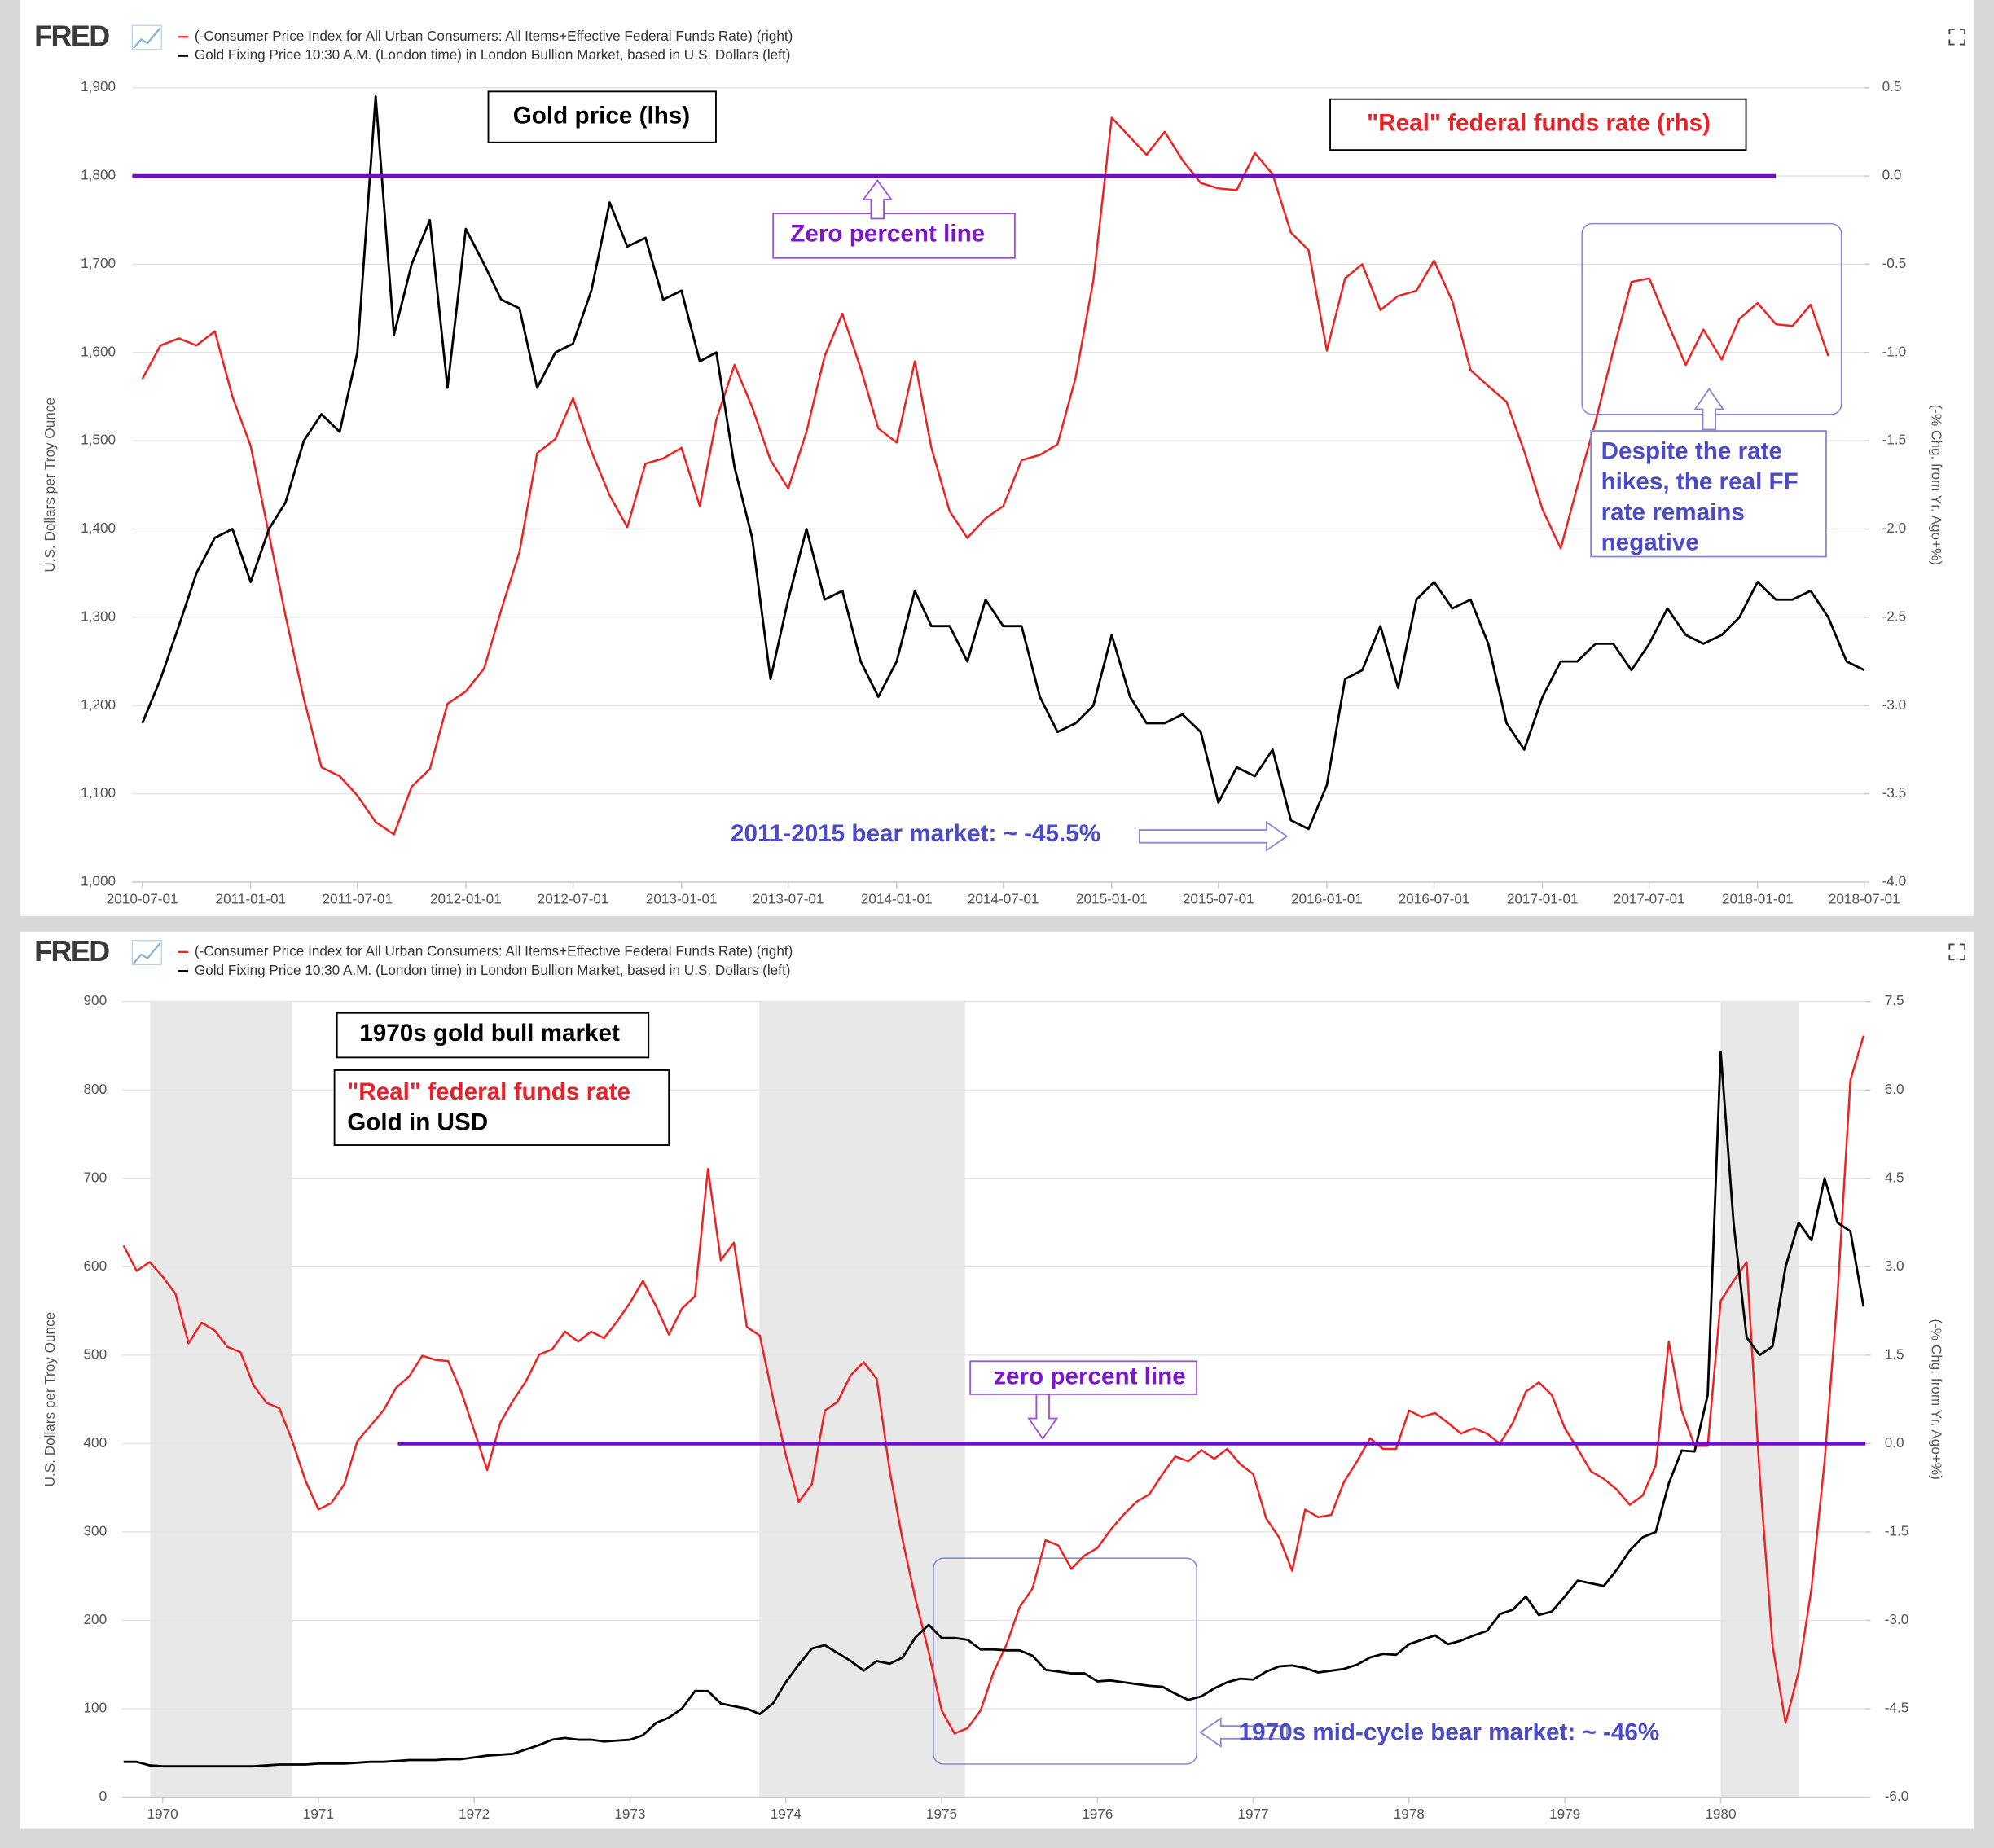  I want to click on y-tick-label: 1,500, so click(98, 440).